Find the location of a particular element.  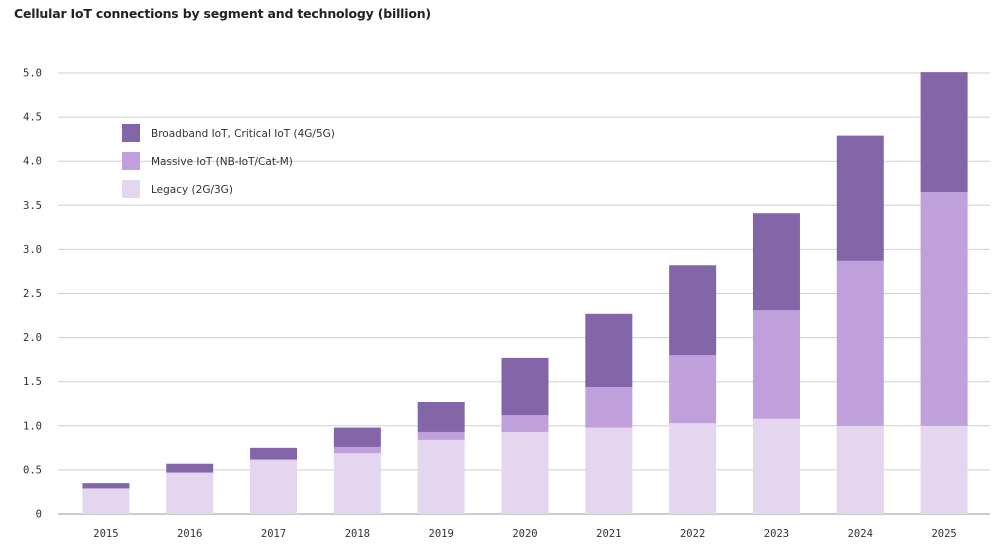

x-tick-label: 2020 is located at coordinates (524, 534).